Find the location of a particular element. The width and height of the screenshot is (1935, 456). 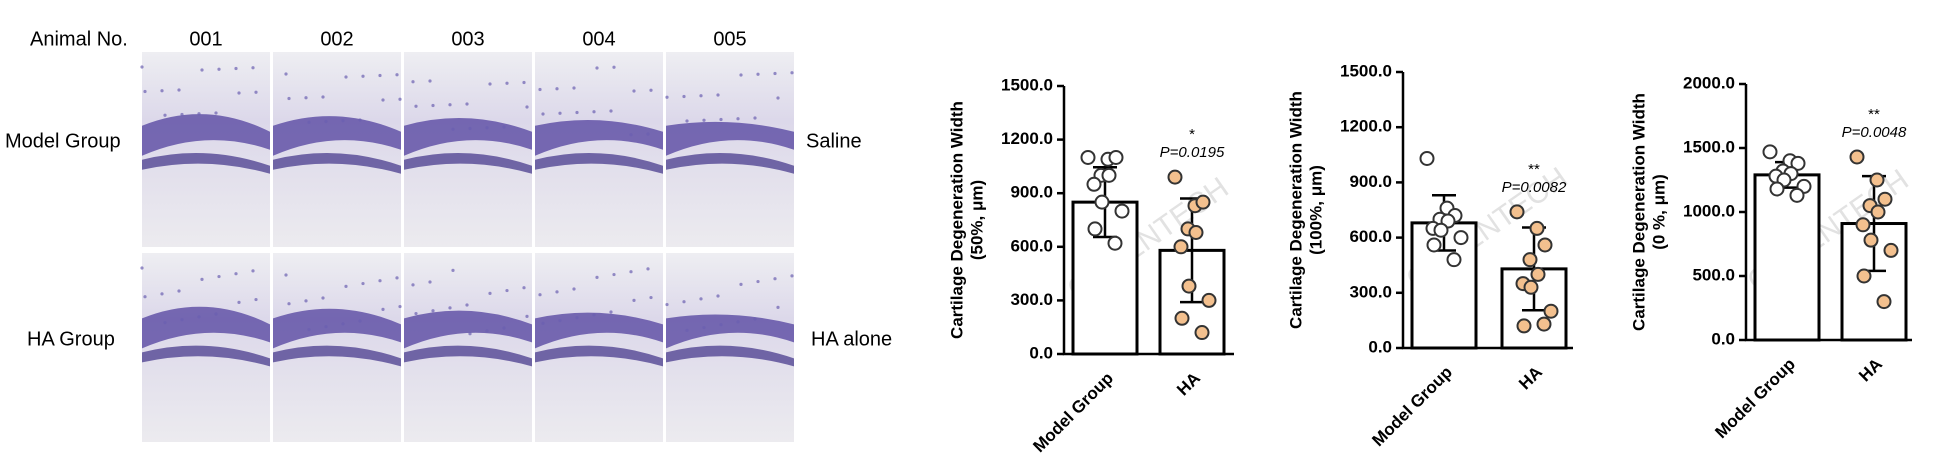

animal-number: 002 is located at coordinates (336, 39).